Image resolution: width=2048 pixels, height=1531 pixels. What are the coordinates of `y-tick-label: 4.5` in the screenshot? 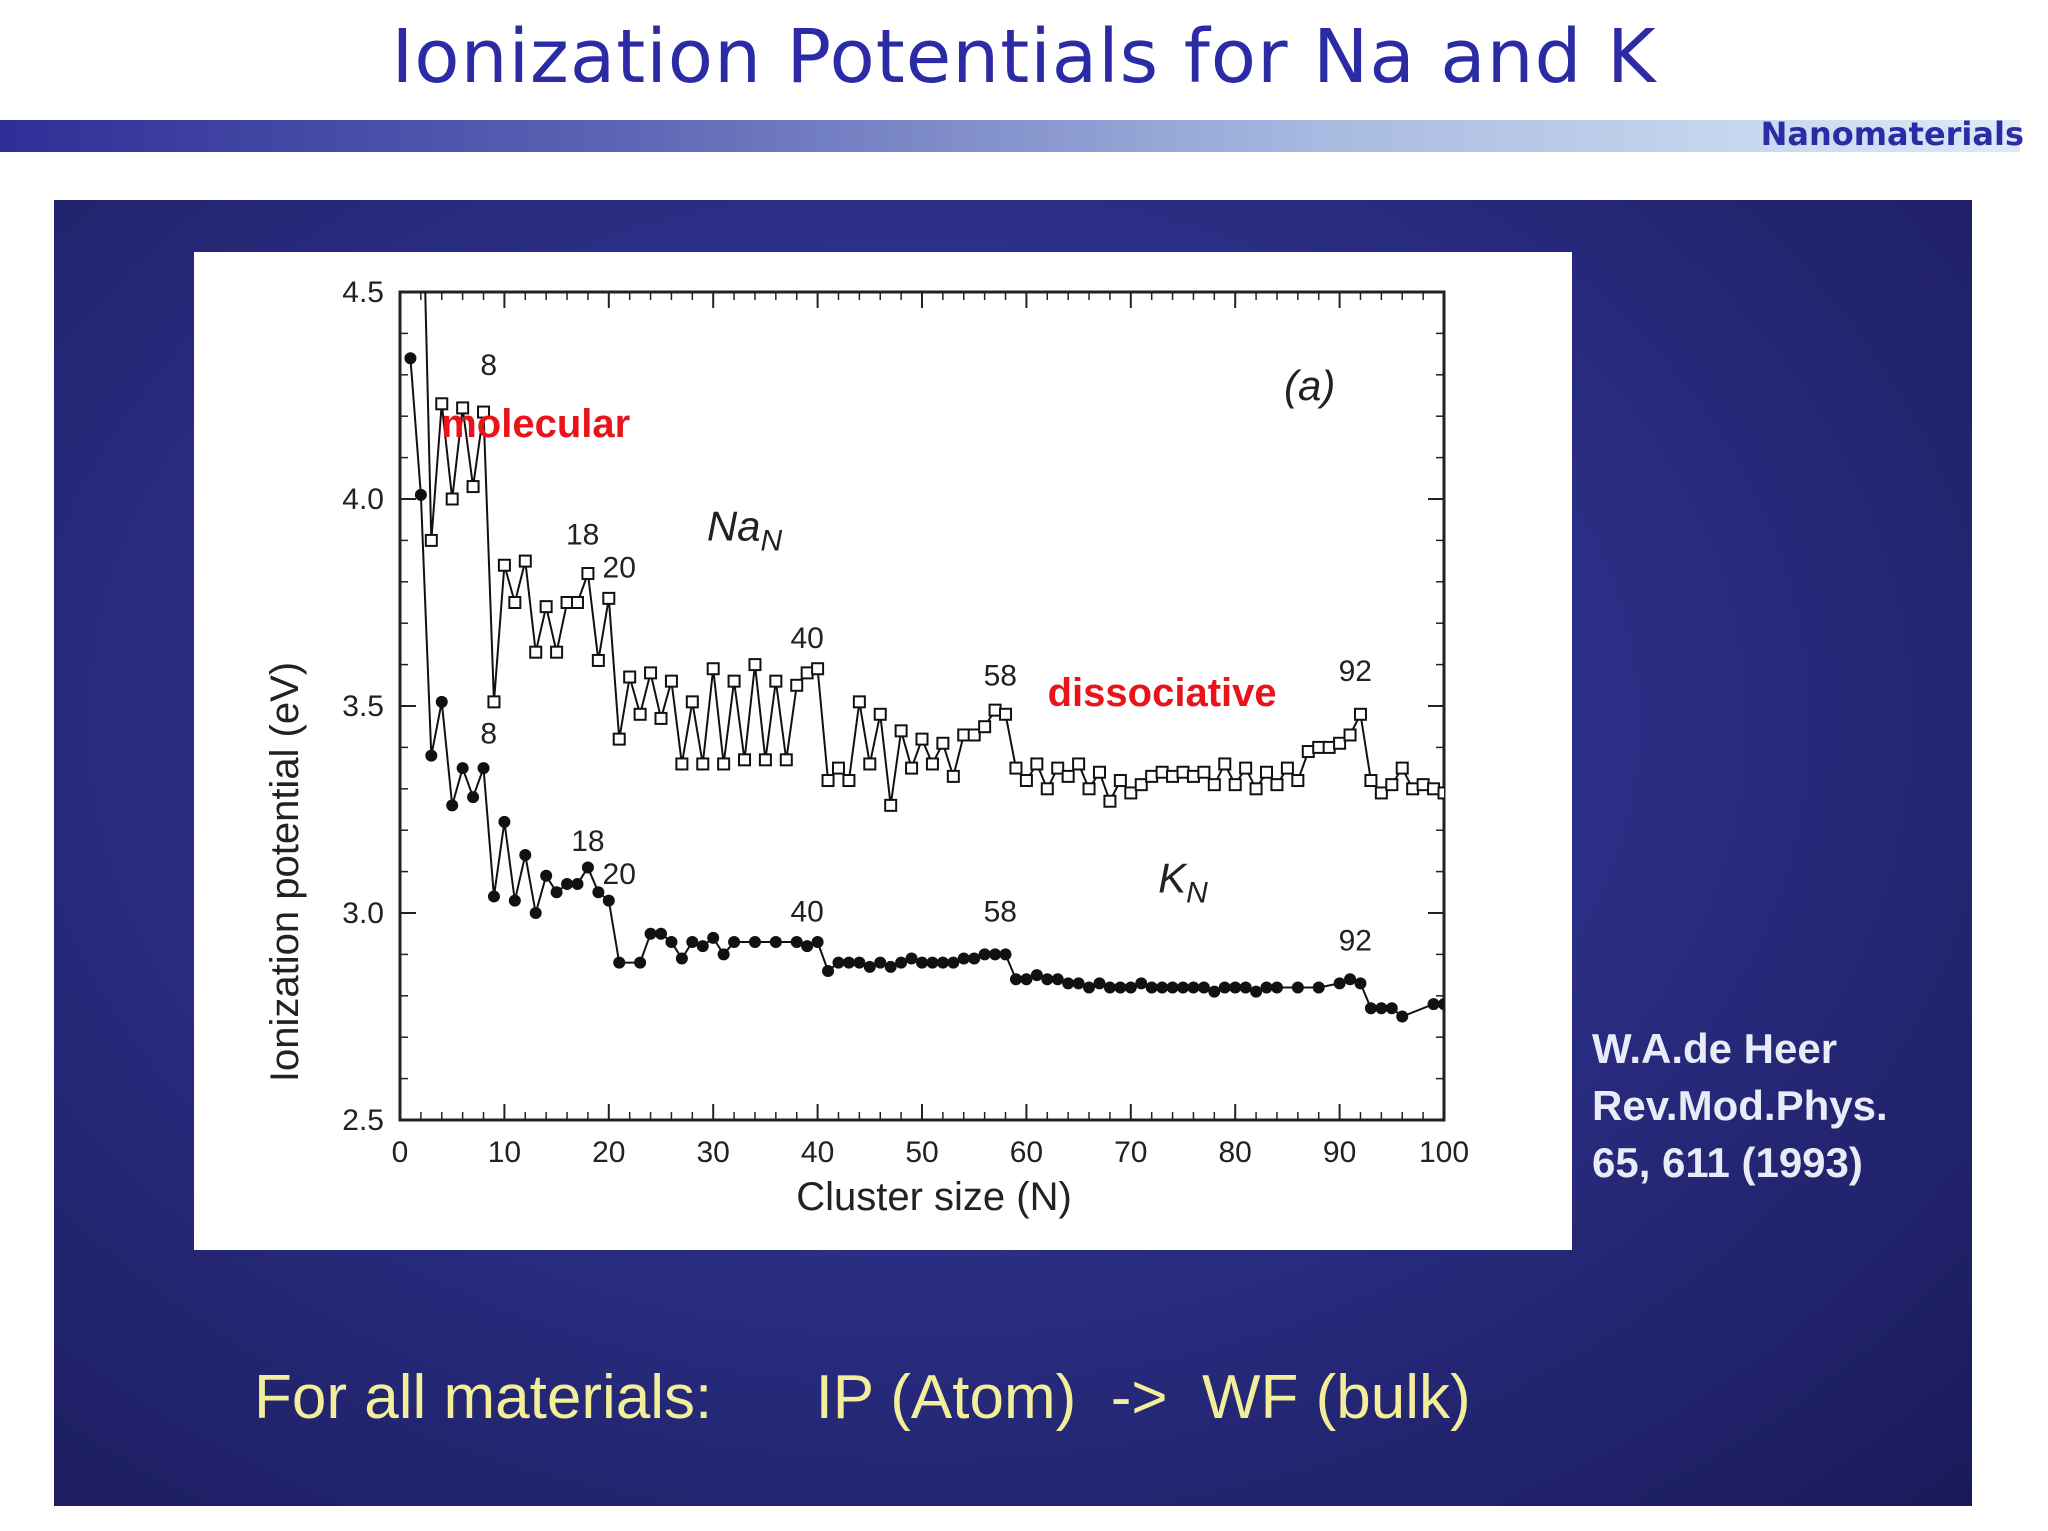 It's located at (363, 292).